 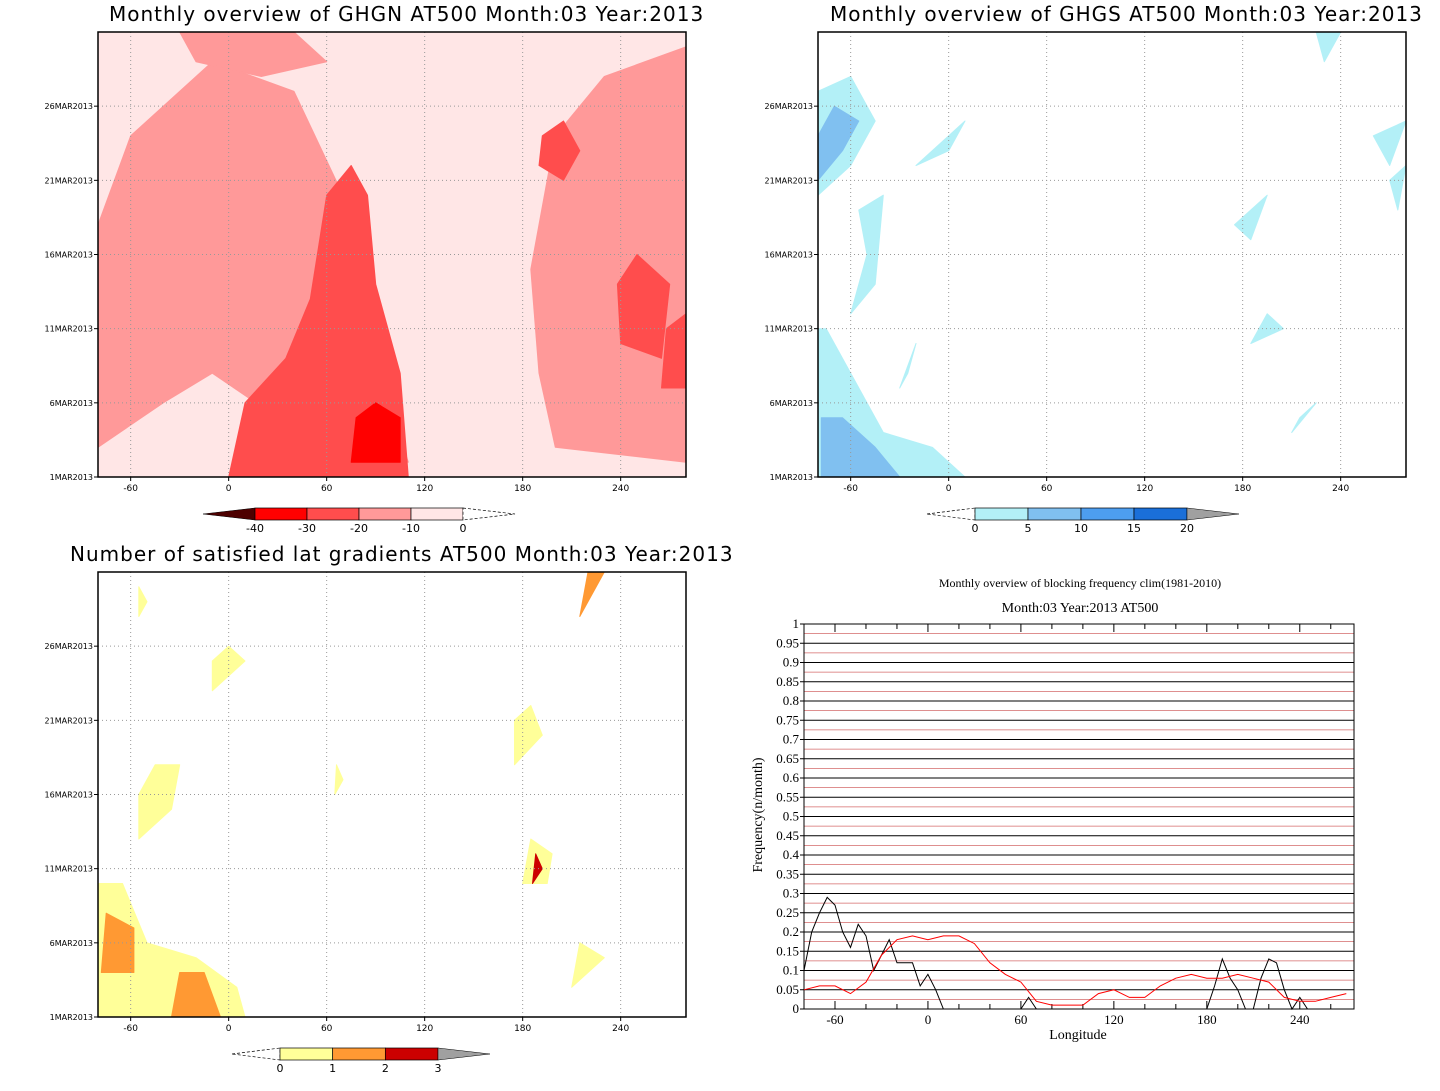 What do you see at coordinates (787, 719) in the screenshot?
I see `y-tick-label-15: 0.75` at bounding box center [787, 719].